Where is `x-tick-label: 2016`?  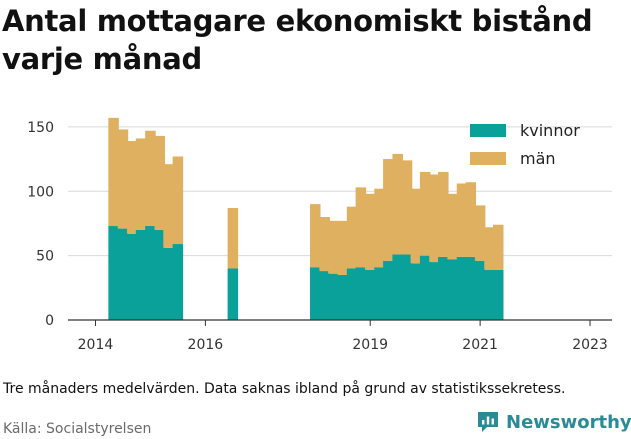
x-tick-label: 2016 is located at coordinates (206, 345).